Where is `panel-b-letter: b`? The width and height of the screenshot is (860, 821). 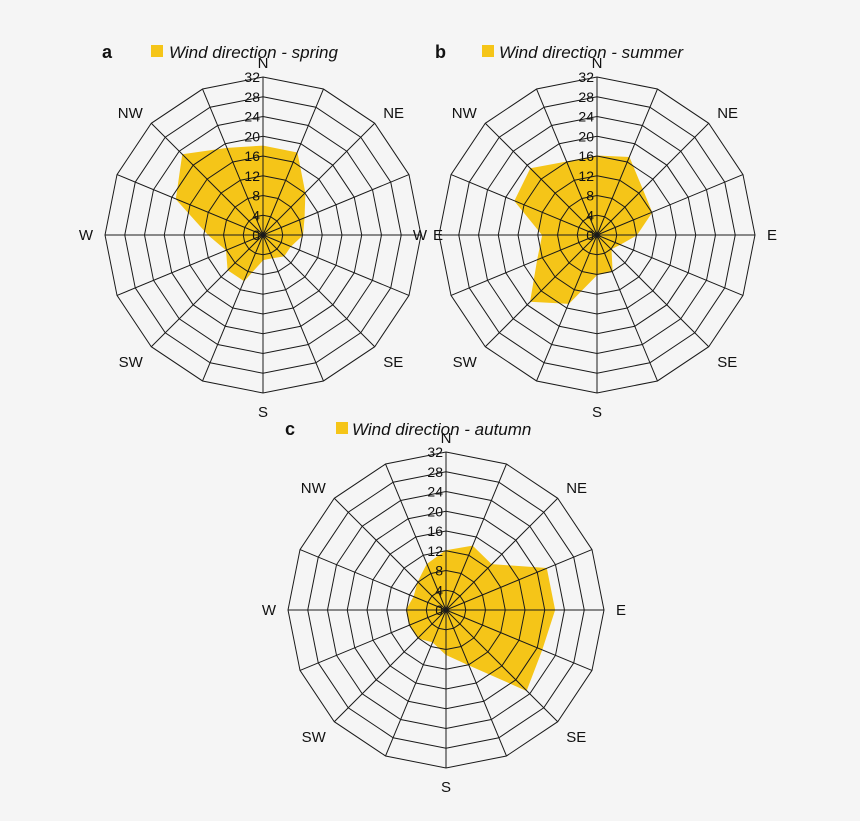
panel-b-letter: b is located at coordinates (440, 52).